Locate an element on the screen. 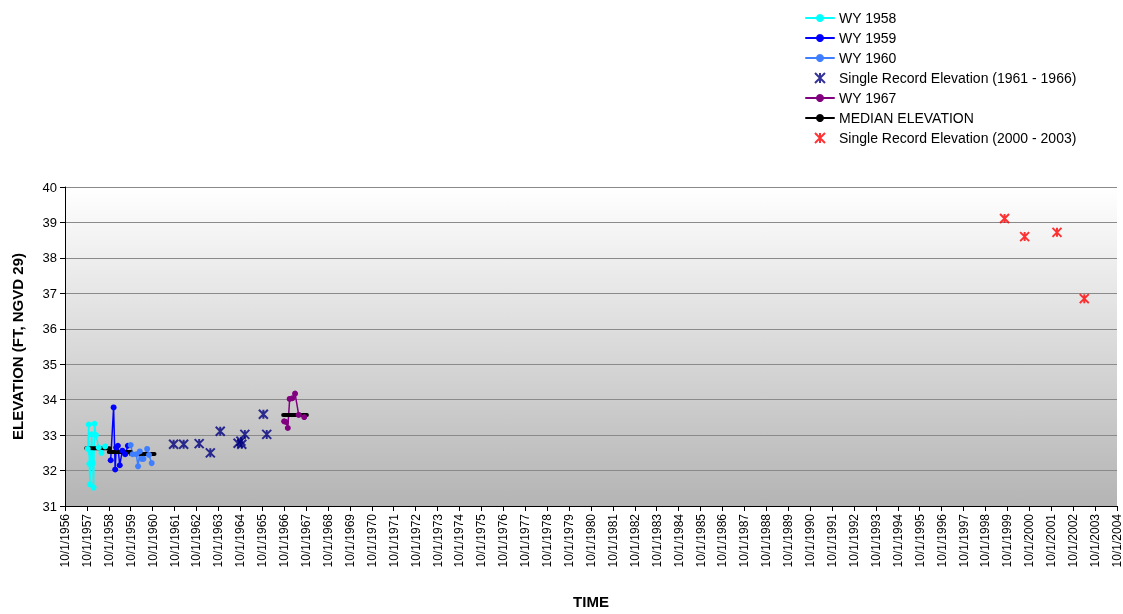 The height and width of the screenshot is (614, 1123). x-tick-label: 10/1/1970 is located at coordinates (371, 540).